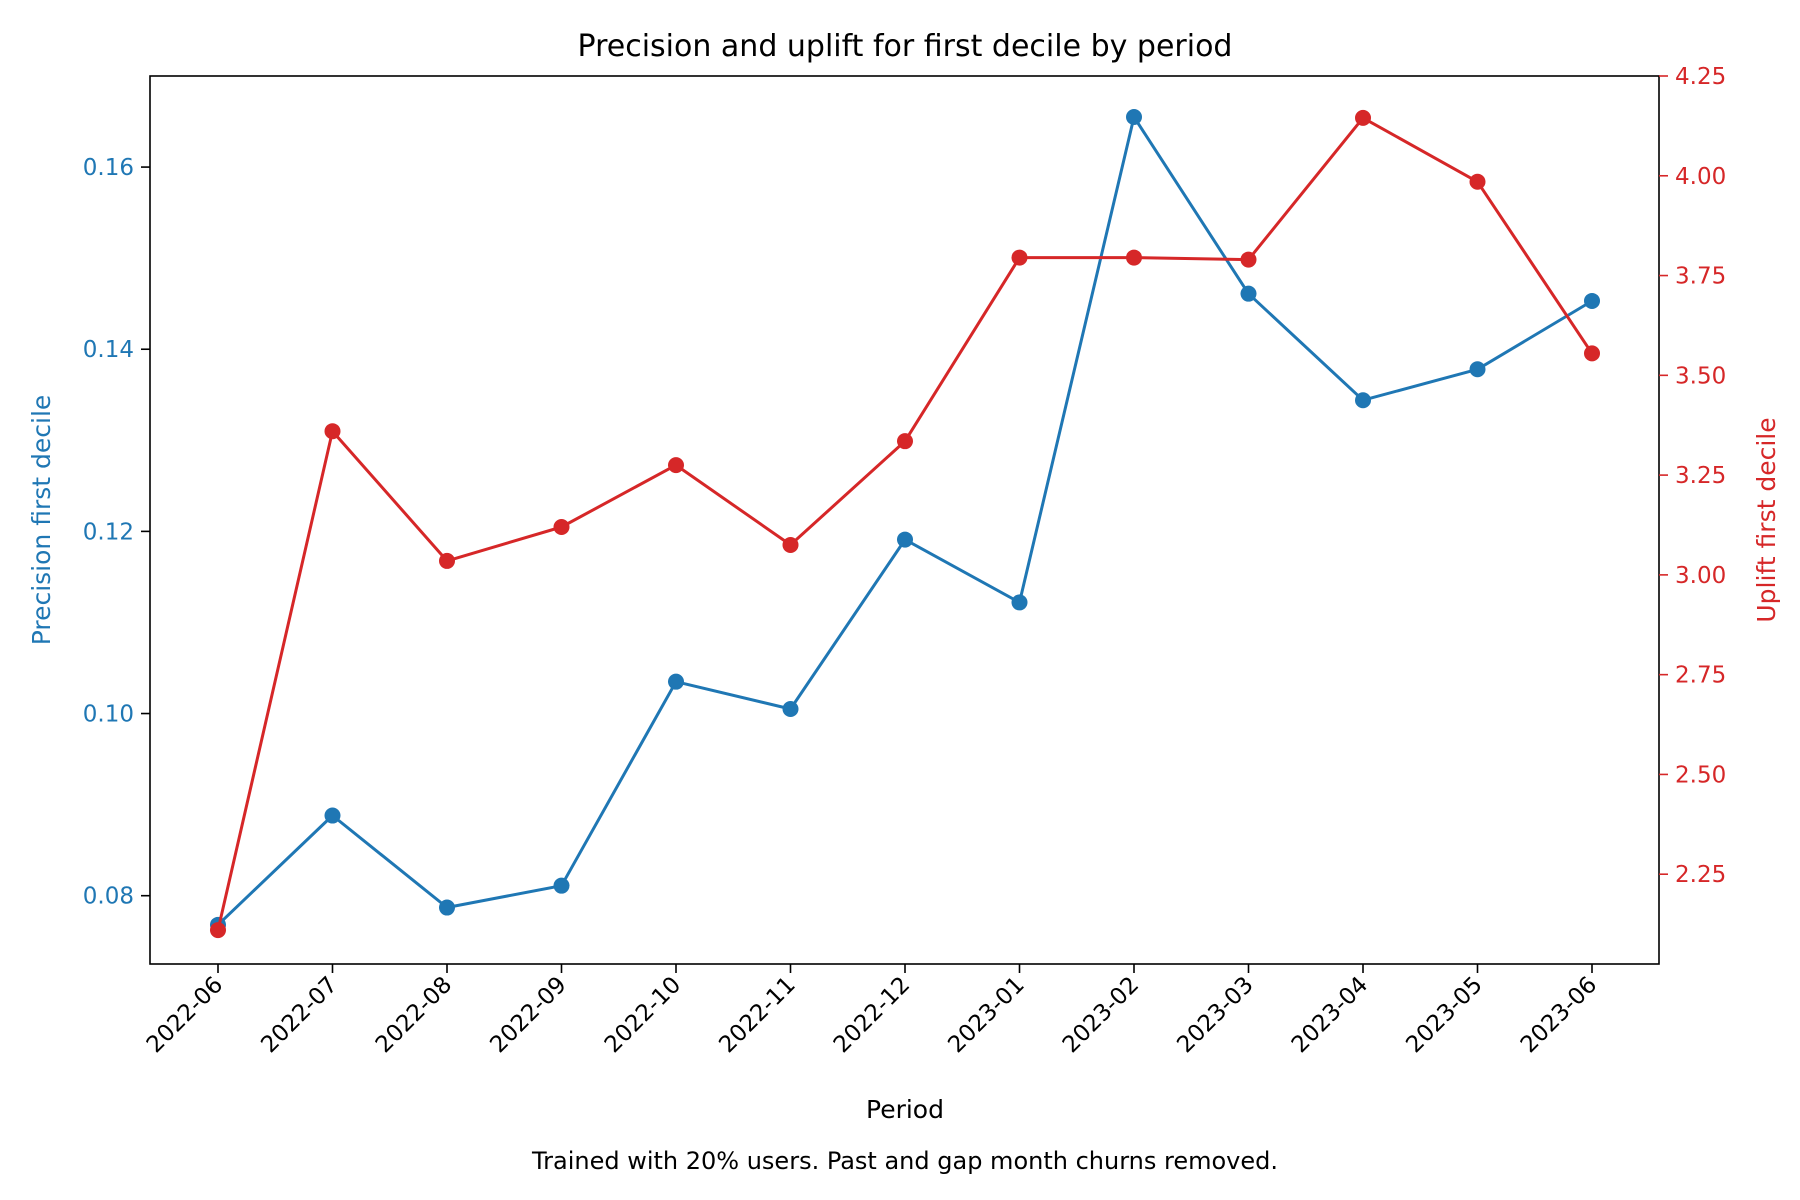 The image size is (1800, 1200). I want to click on right-y-tick-label: 2.50, so click(1700, 775).